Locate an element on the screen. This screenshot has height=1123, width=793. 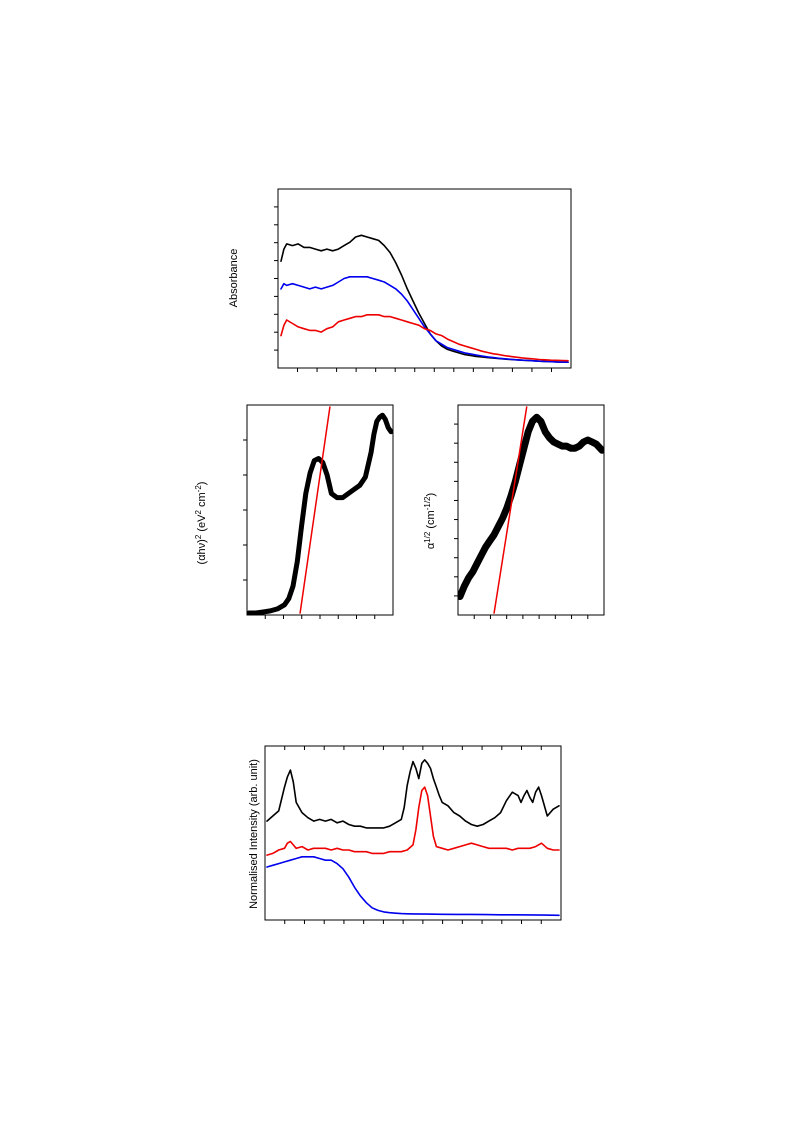
tauc-indirect-x-ticks is located at coordinates (531, 617).